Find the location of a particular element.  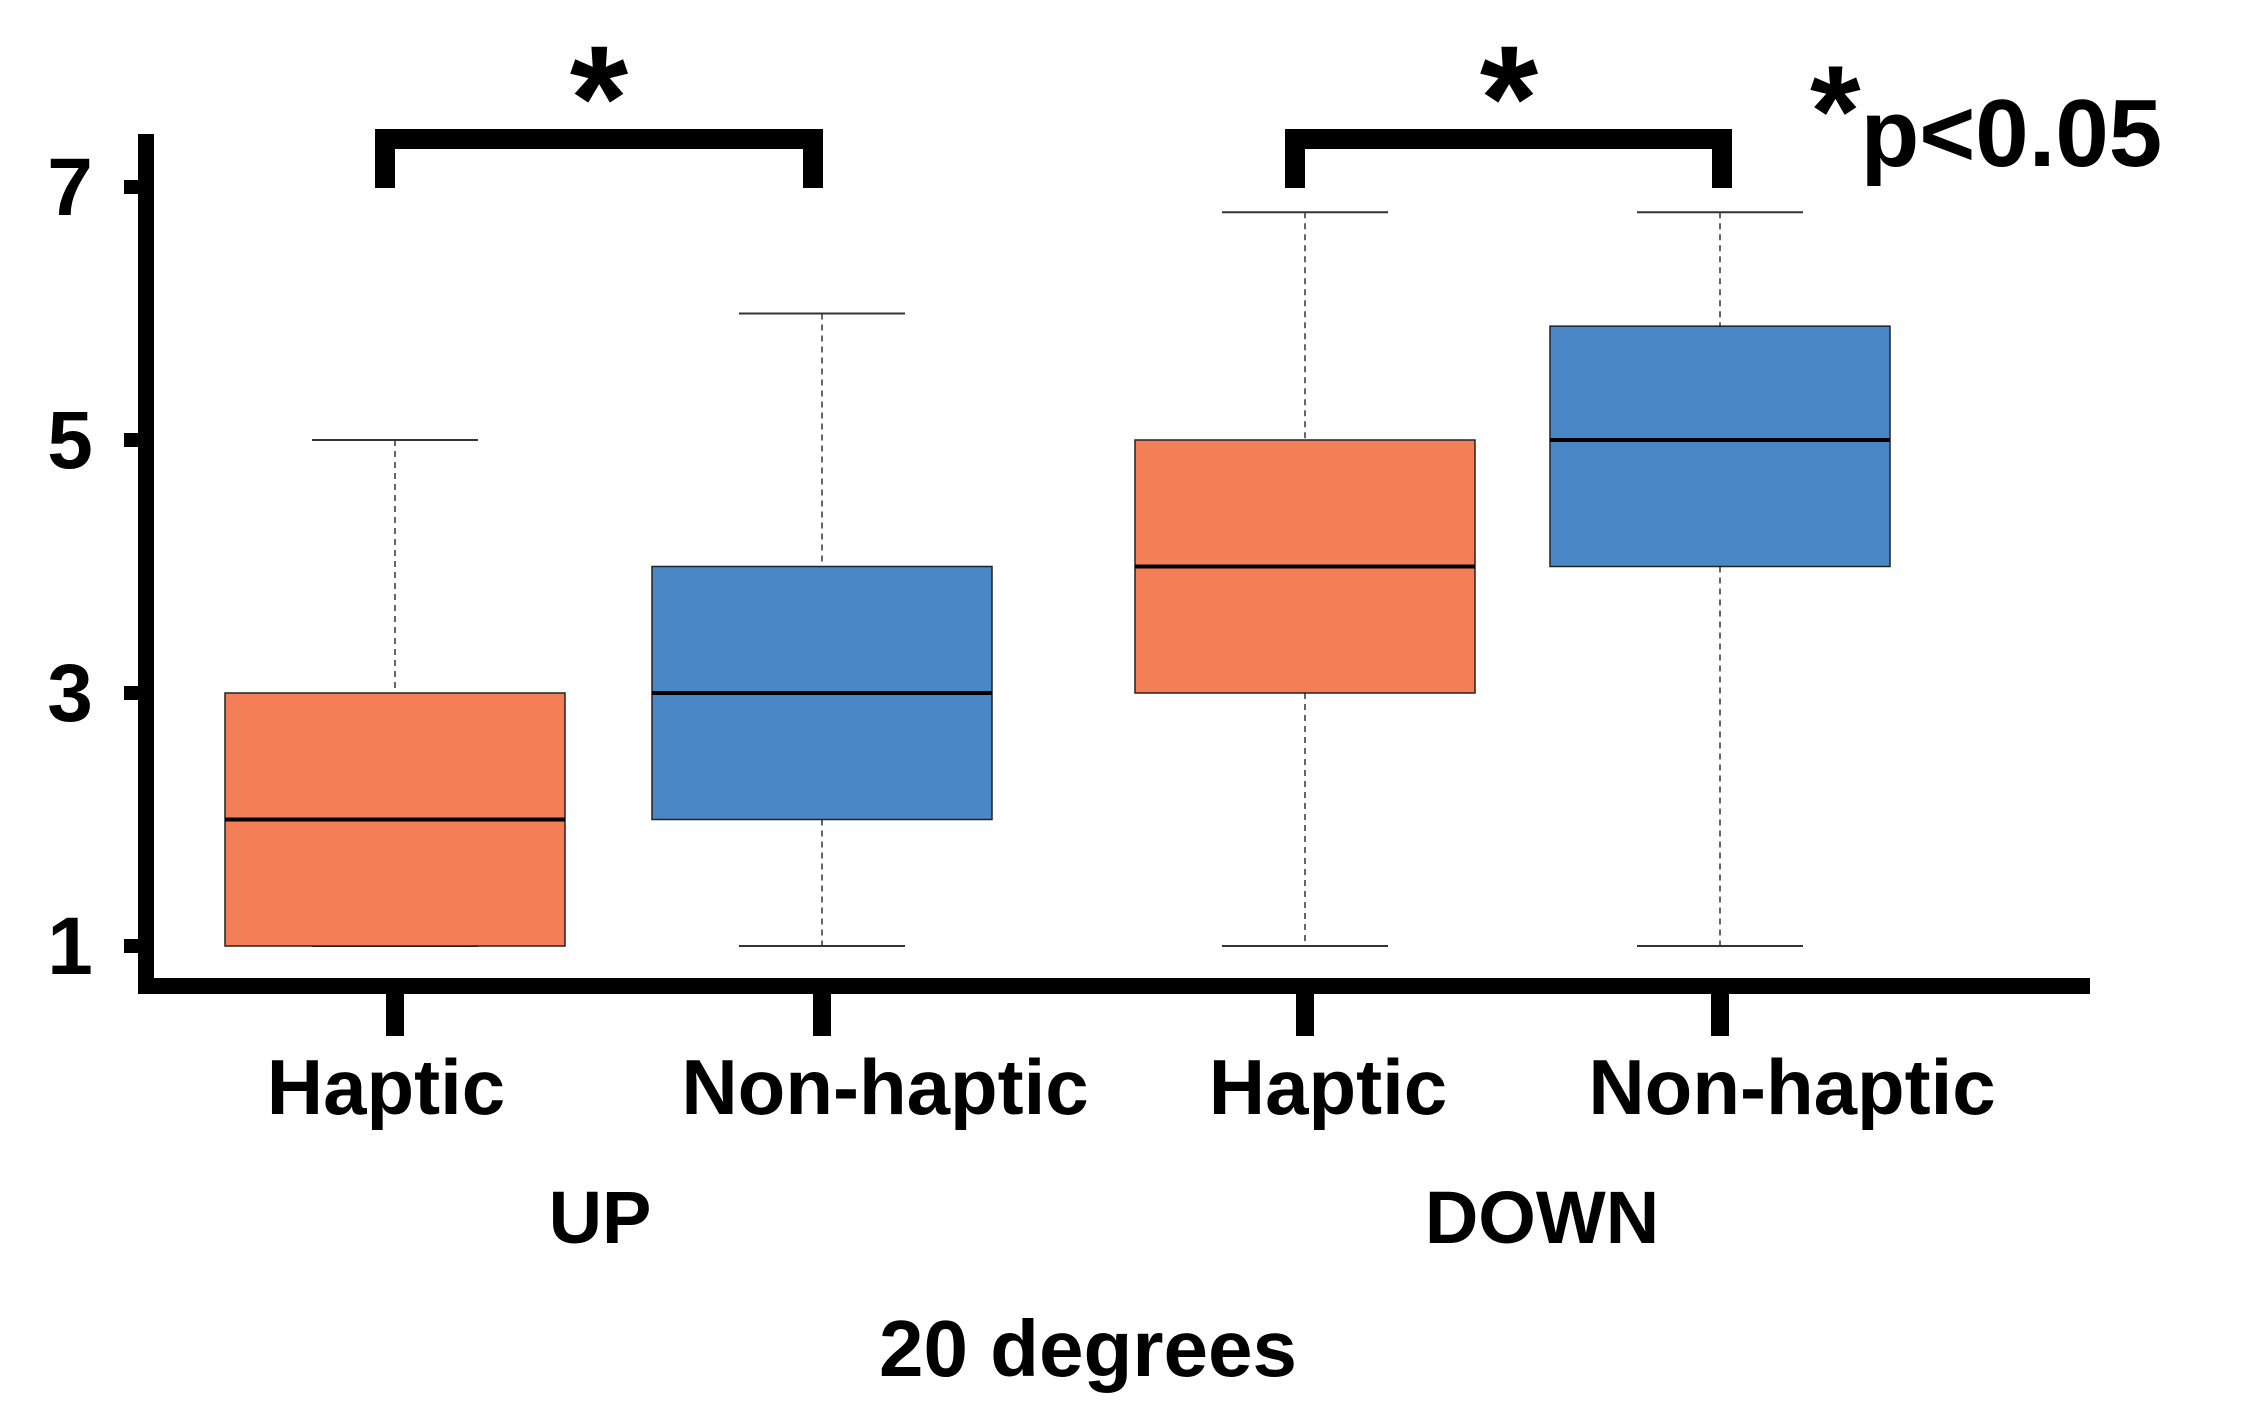

box-up-non-haptic is located at coordinates (822, 629).